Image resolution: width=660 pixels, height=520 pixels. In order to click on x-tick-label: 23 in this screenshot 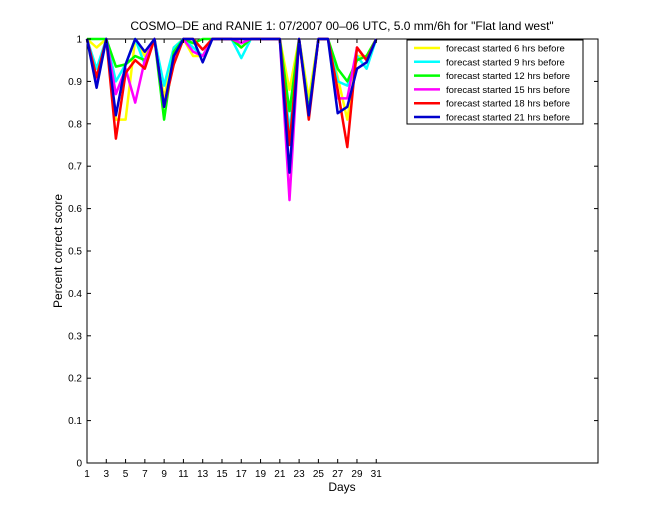, I will do `click(300, 474)`.